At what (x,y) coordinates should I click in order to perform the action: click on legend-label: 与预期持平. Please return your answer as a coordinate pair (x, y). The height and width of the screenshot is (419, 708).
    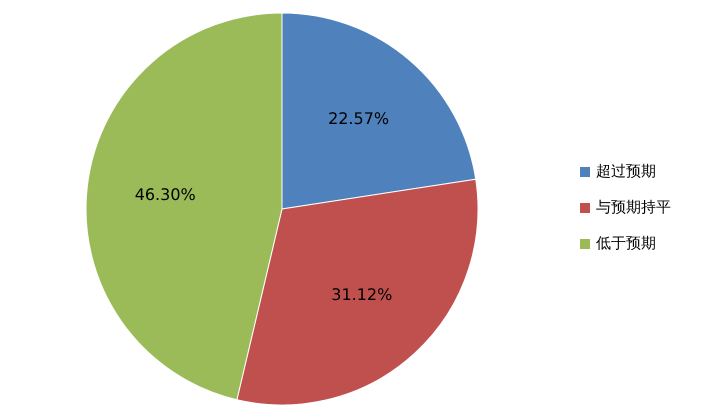
    Looking at the image, I should click on (633, 207).